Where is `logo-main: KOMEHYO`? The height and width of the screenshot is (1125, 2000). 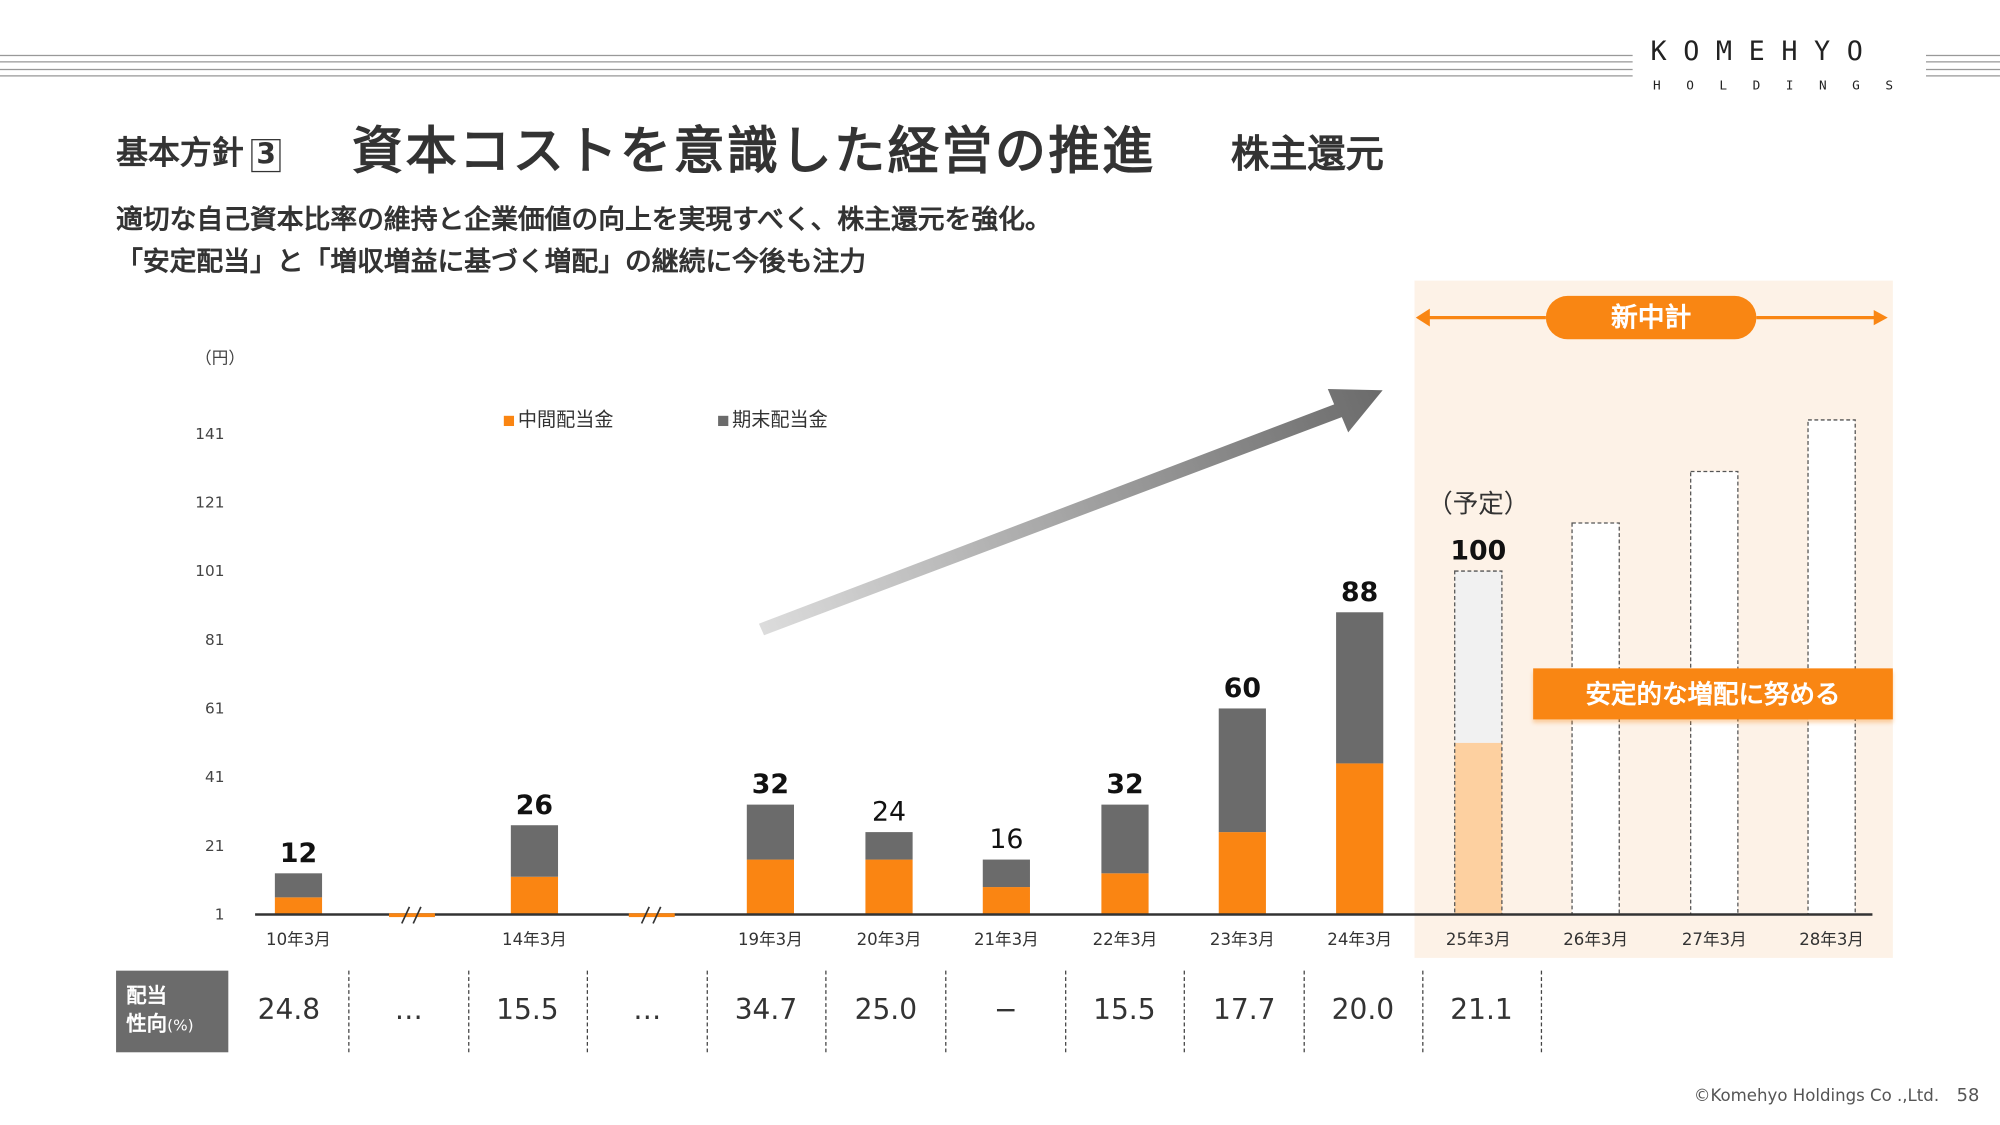
logo-main: KOMEHYO is located at coordinates (1765, 51).